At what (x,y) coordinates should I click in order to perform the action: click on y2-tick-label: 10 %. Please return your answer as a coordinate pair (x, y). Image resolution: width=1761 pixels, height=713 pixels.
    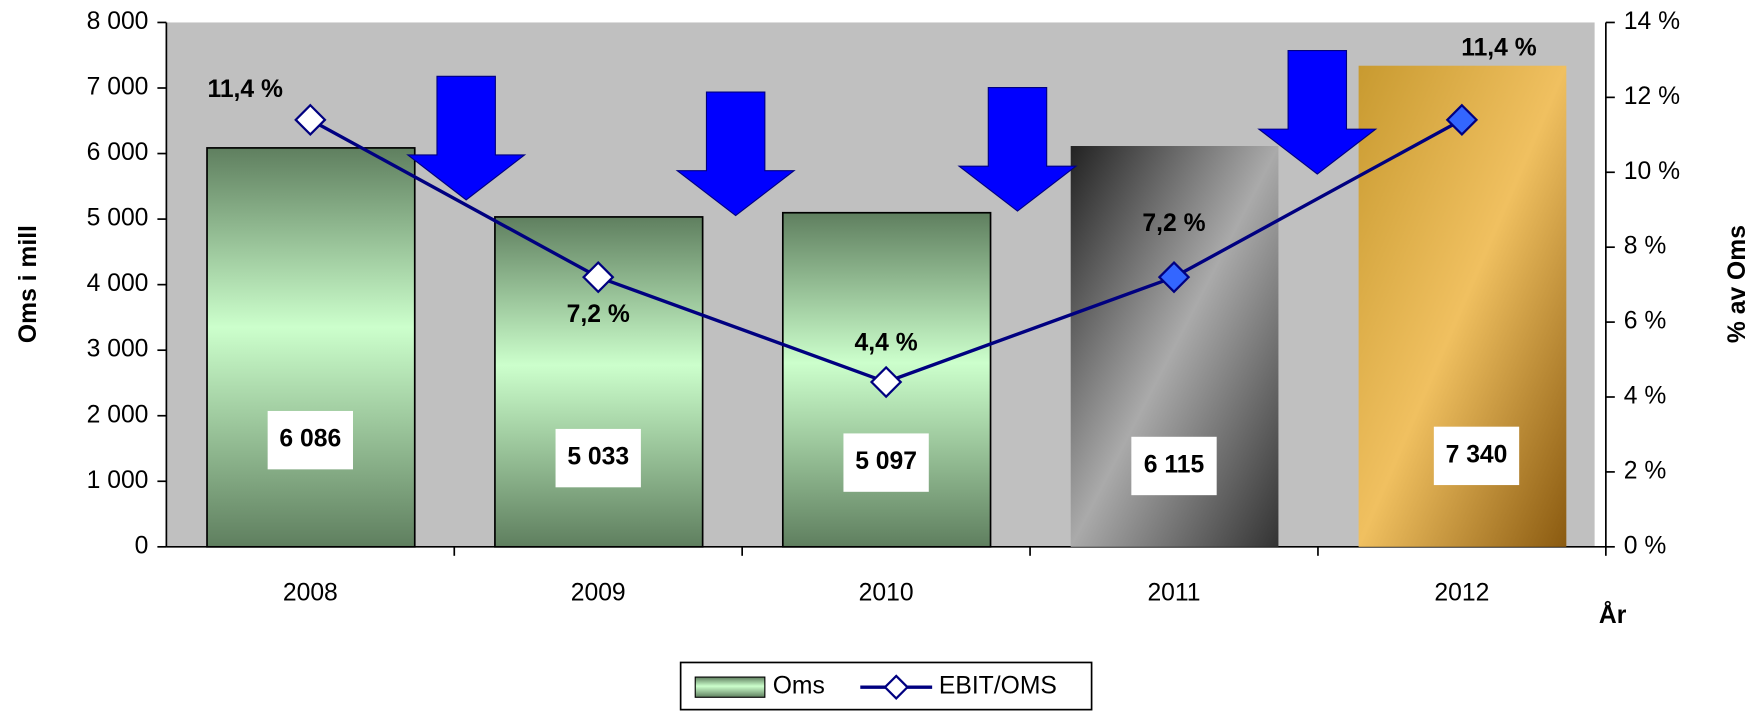
    Looking at the image, I should click on (1652, 171).